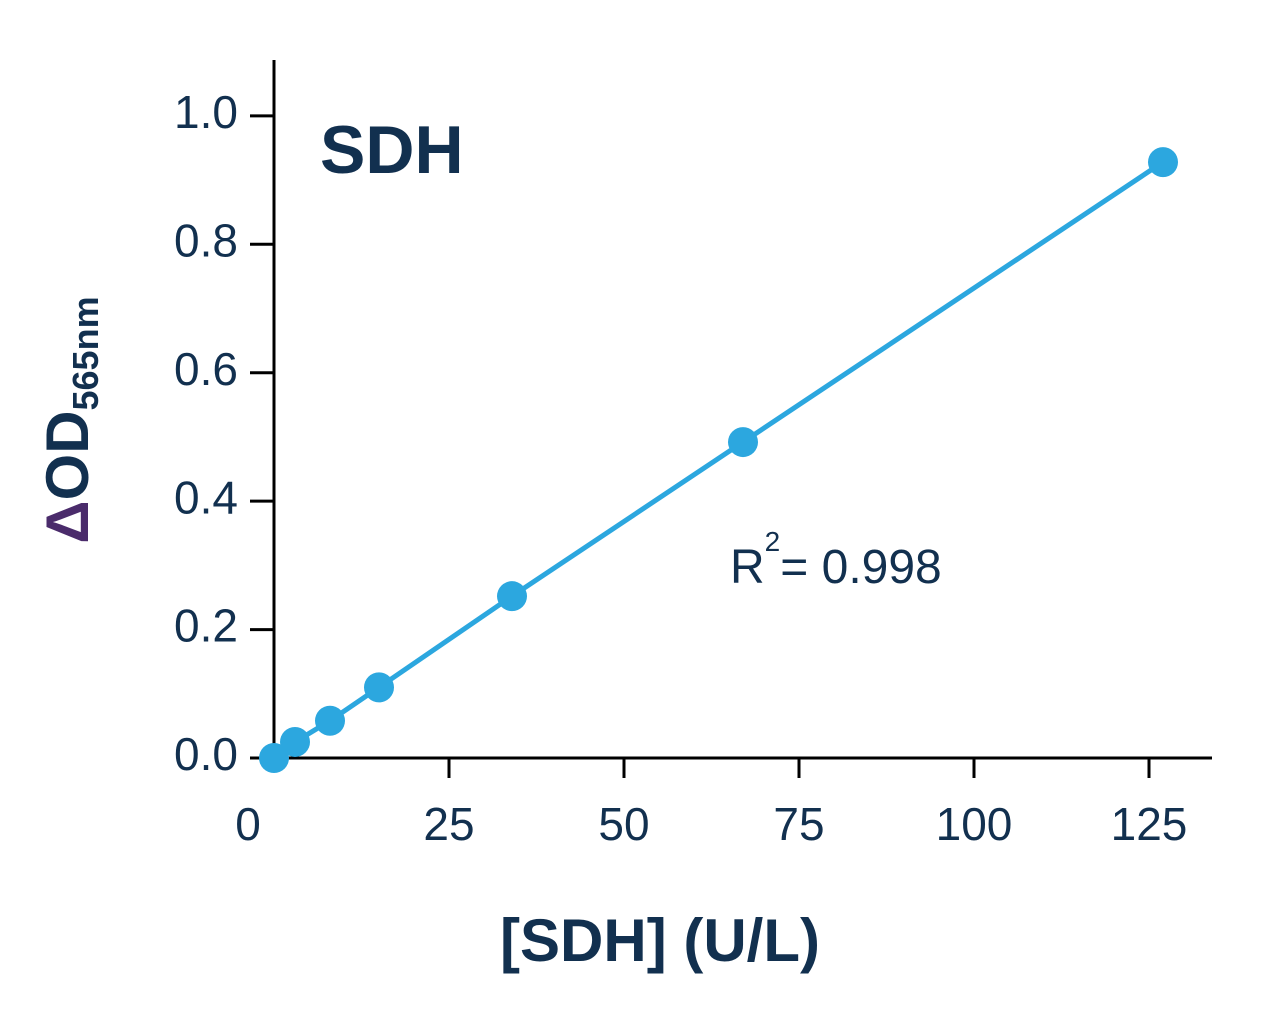  What do you see at coordinates (747, 567) in the screenshot?
I see `annotation-r: R` at bounding box center [747, 567].